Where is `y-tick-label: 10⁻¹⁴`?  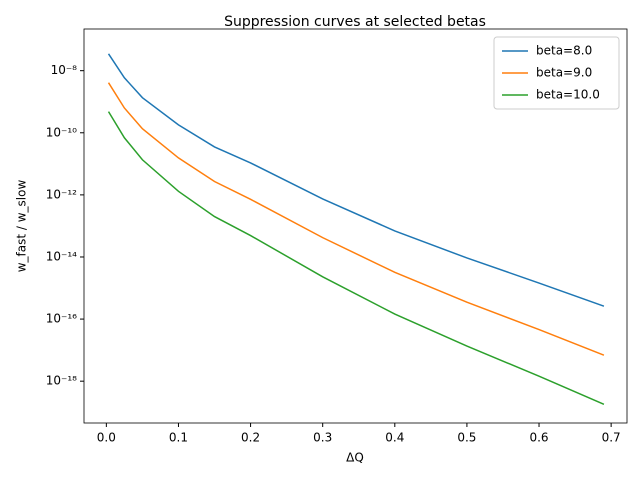 y-tick-label: 10⁻¹⁴ is located at coordinates (61, 256).